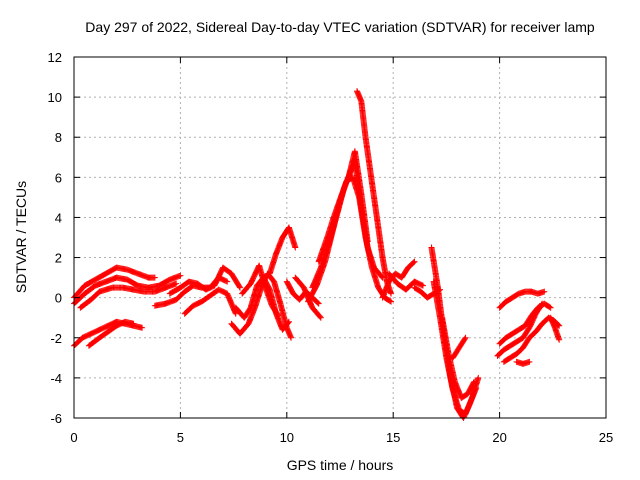 This screenshot has height=480, width=640. I want to click on y-tick-label: 12, so click(55, 57).